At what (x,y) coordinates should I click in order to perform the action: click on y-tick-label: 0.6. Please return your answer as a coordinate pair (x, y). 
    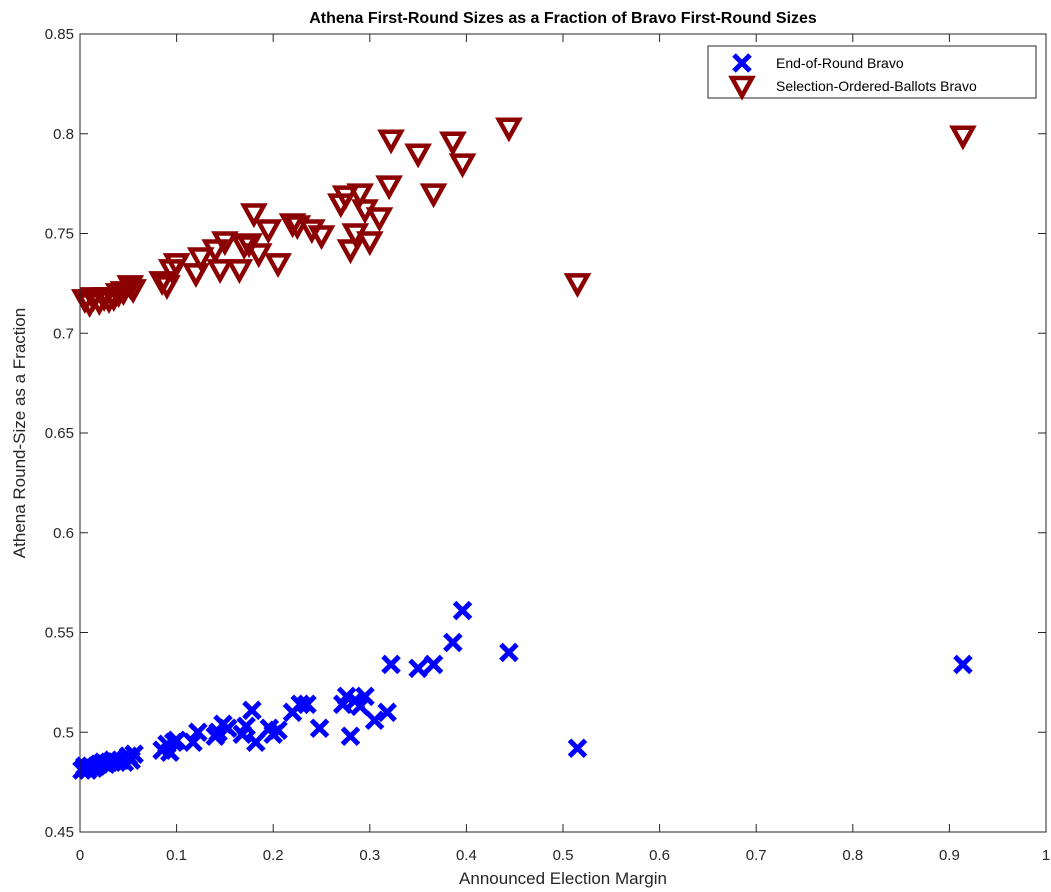
    Looking at the image, I should click on (63, 533).